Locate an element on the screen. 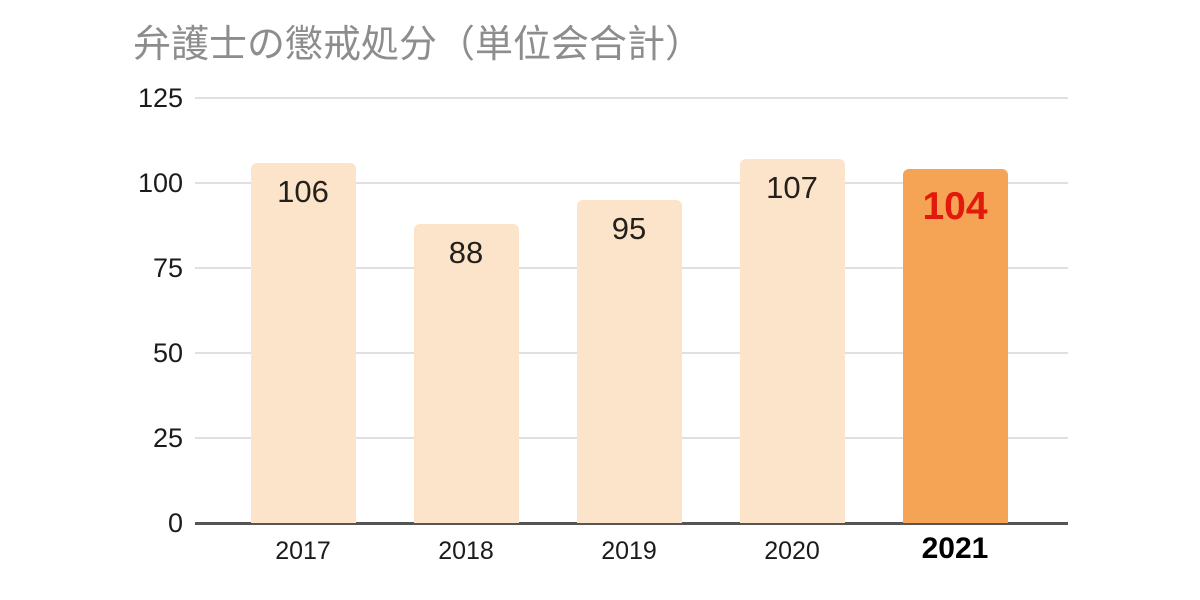 This screenshot has height=600, width=1200. chart-title: 弁護士の懲戒処分（単位会合計） is located at coordinates (418, 45).